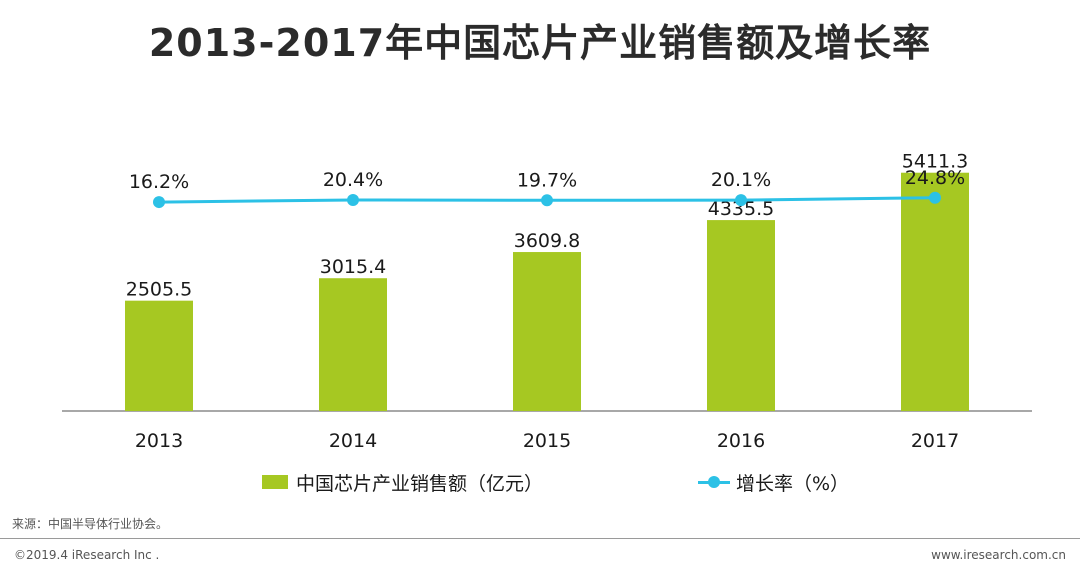  I want to click on legend-growth-label: 增长率（%）, so click(793, 483).